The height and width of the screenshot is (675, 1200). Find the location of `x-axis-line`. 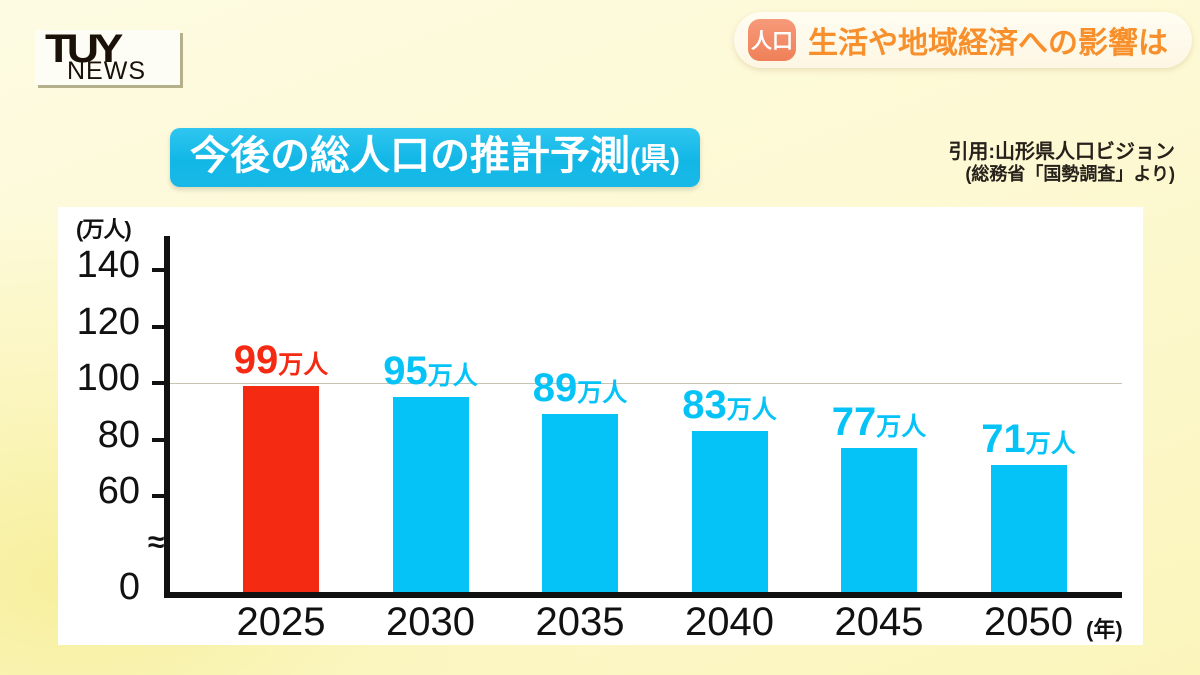

x-axis-line is located at coordinates (643, 595).